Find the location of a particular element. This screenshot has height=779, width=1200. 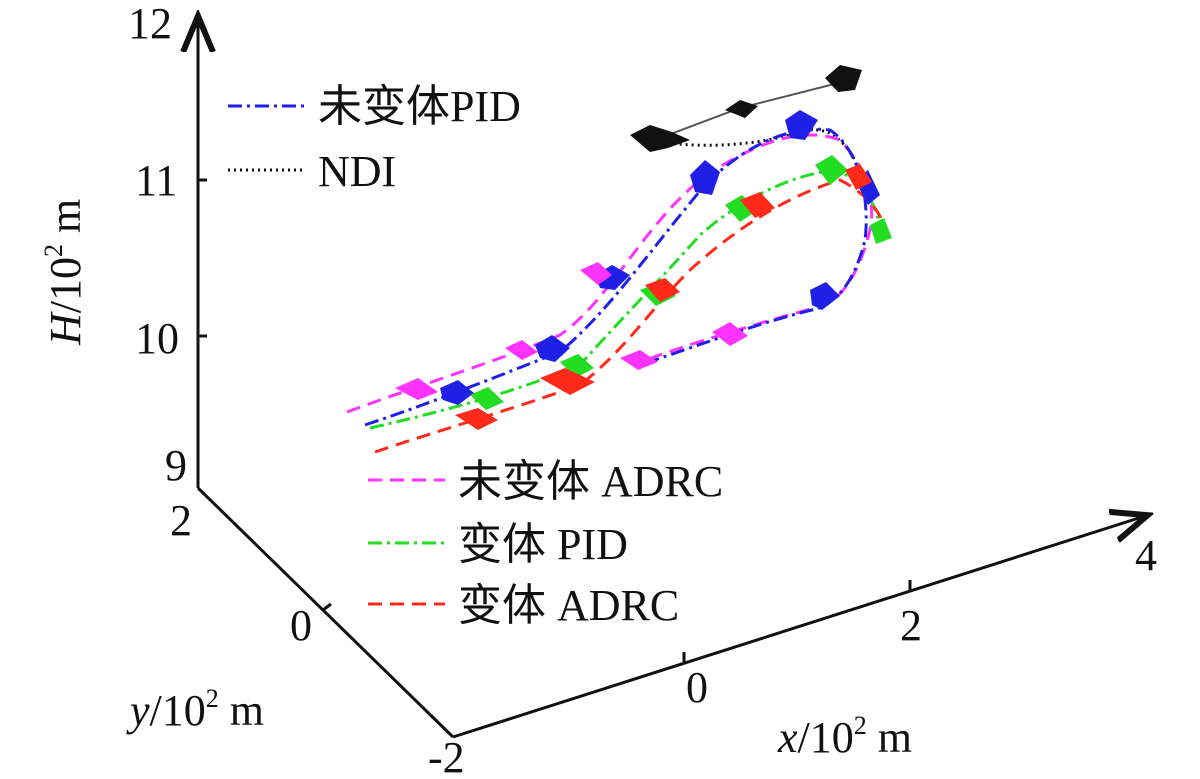

legend-label: 未变体 ADRC is located at coordinates (590, 481).